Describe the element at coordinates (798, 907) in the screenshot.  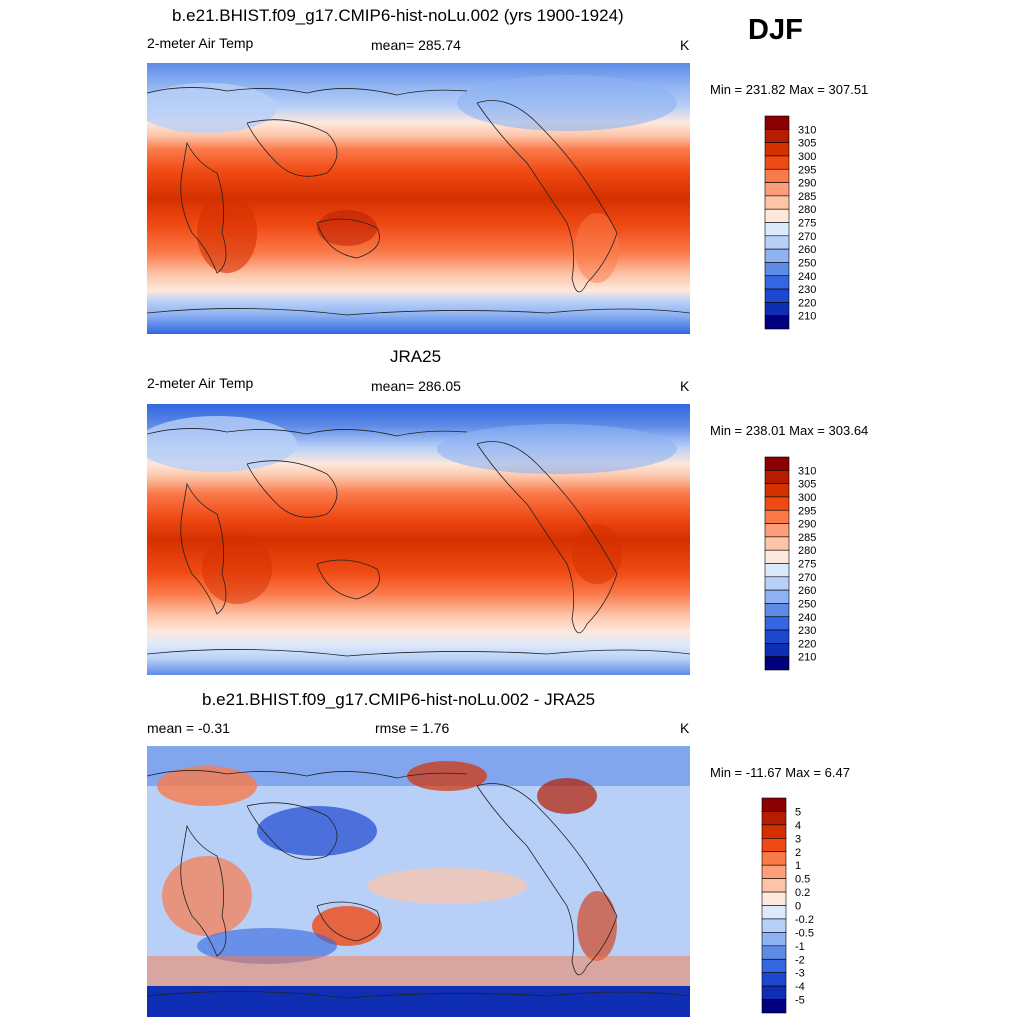
I see `colorbar-label: 0` at that location.